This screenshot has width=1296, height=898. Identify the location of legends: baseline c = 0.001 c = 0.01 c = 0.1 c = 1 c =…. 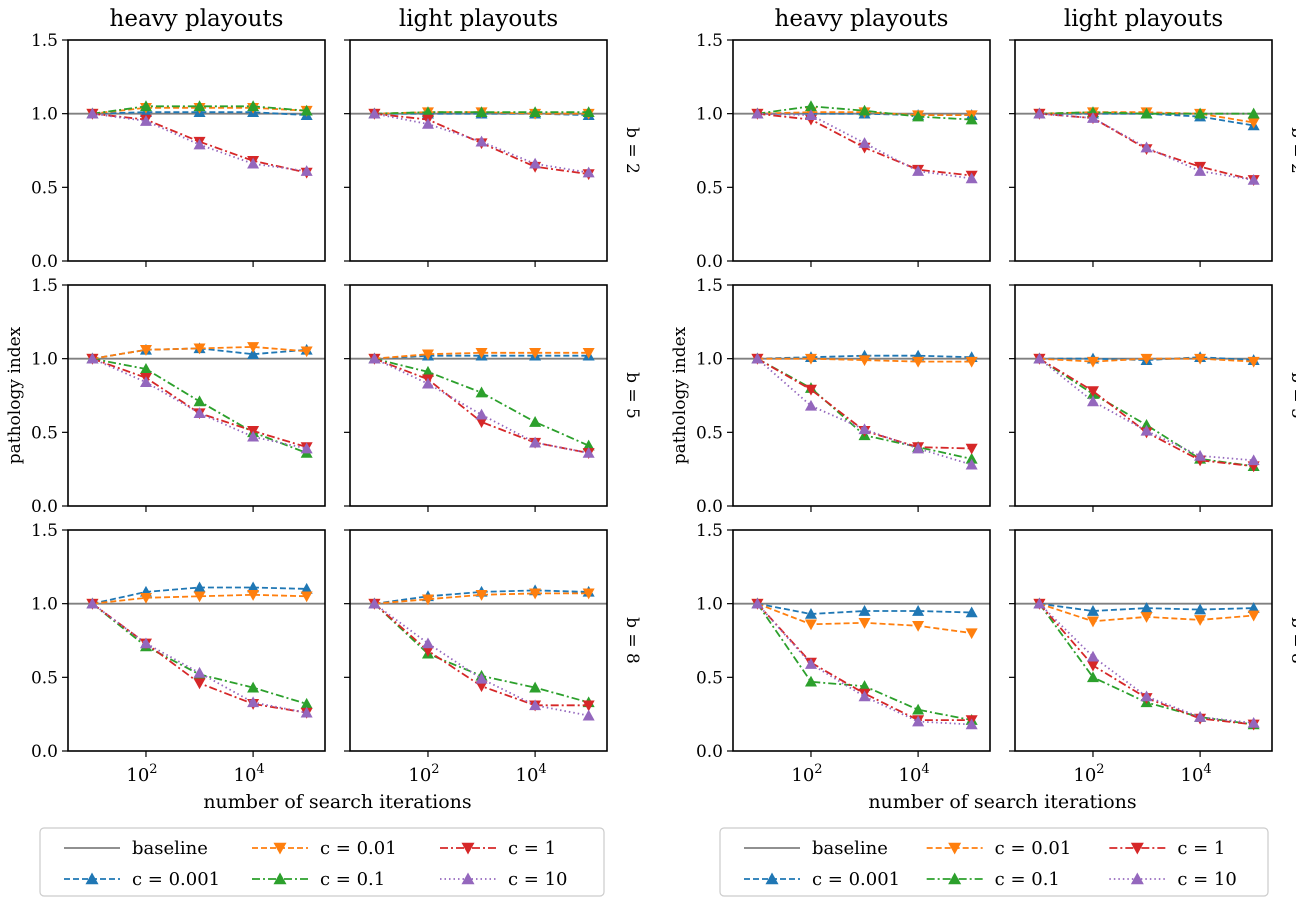
(654, 862).